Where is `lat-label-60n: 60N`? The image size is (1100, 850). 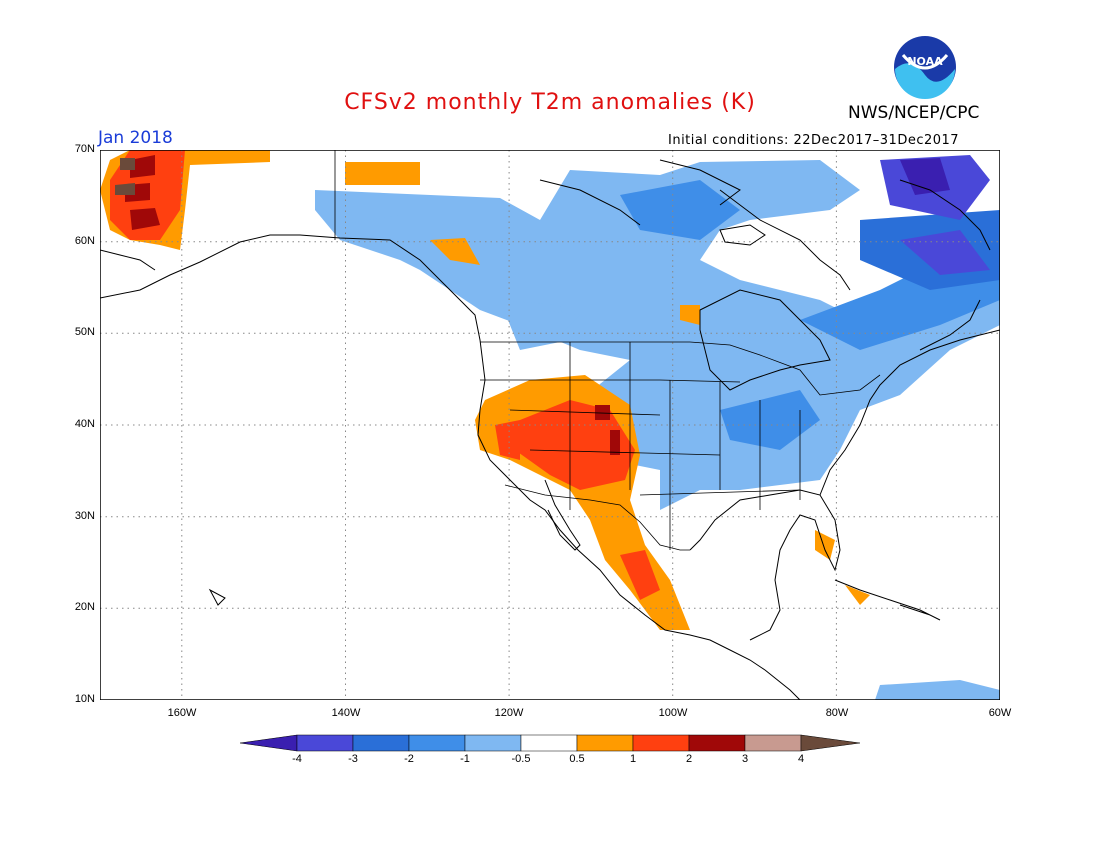 lat-label-60n: 60N is located at coordinates (84, 241).